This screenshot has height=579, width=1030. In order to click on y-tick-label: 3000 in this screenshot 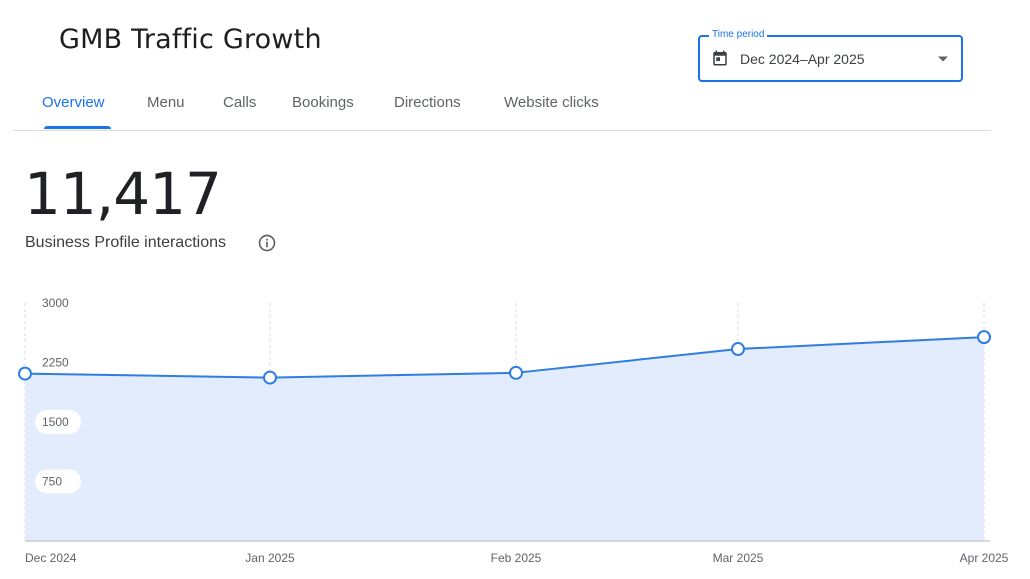, I will do `click(55, 303)`.